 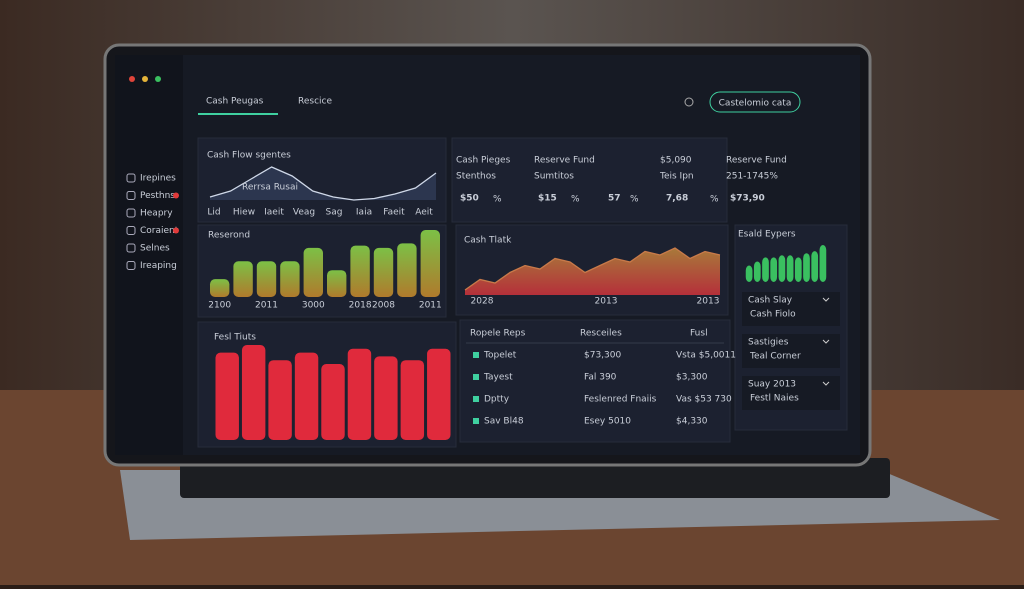 What do you see at coordinates (554, 177) in the screenshot?
I see `kpi-sub: Sumtitos` at bounding box center [554, 177].